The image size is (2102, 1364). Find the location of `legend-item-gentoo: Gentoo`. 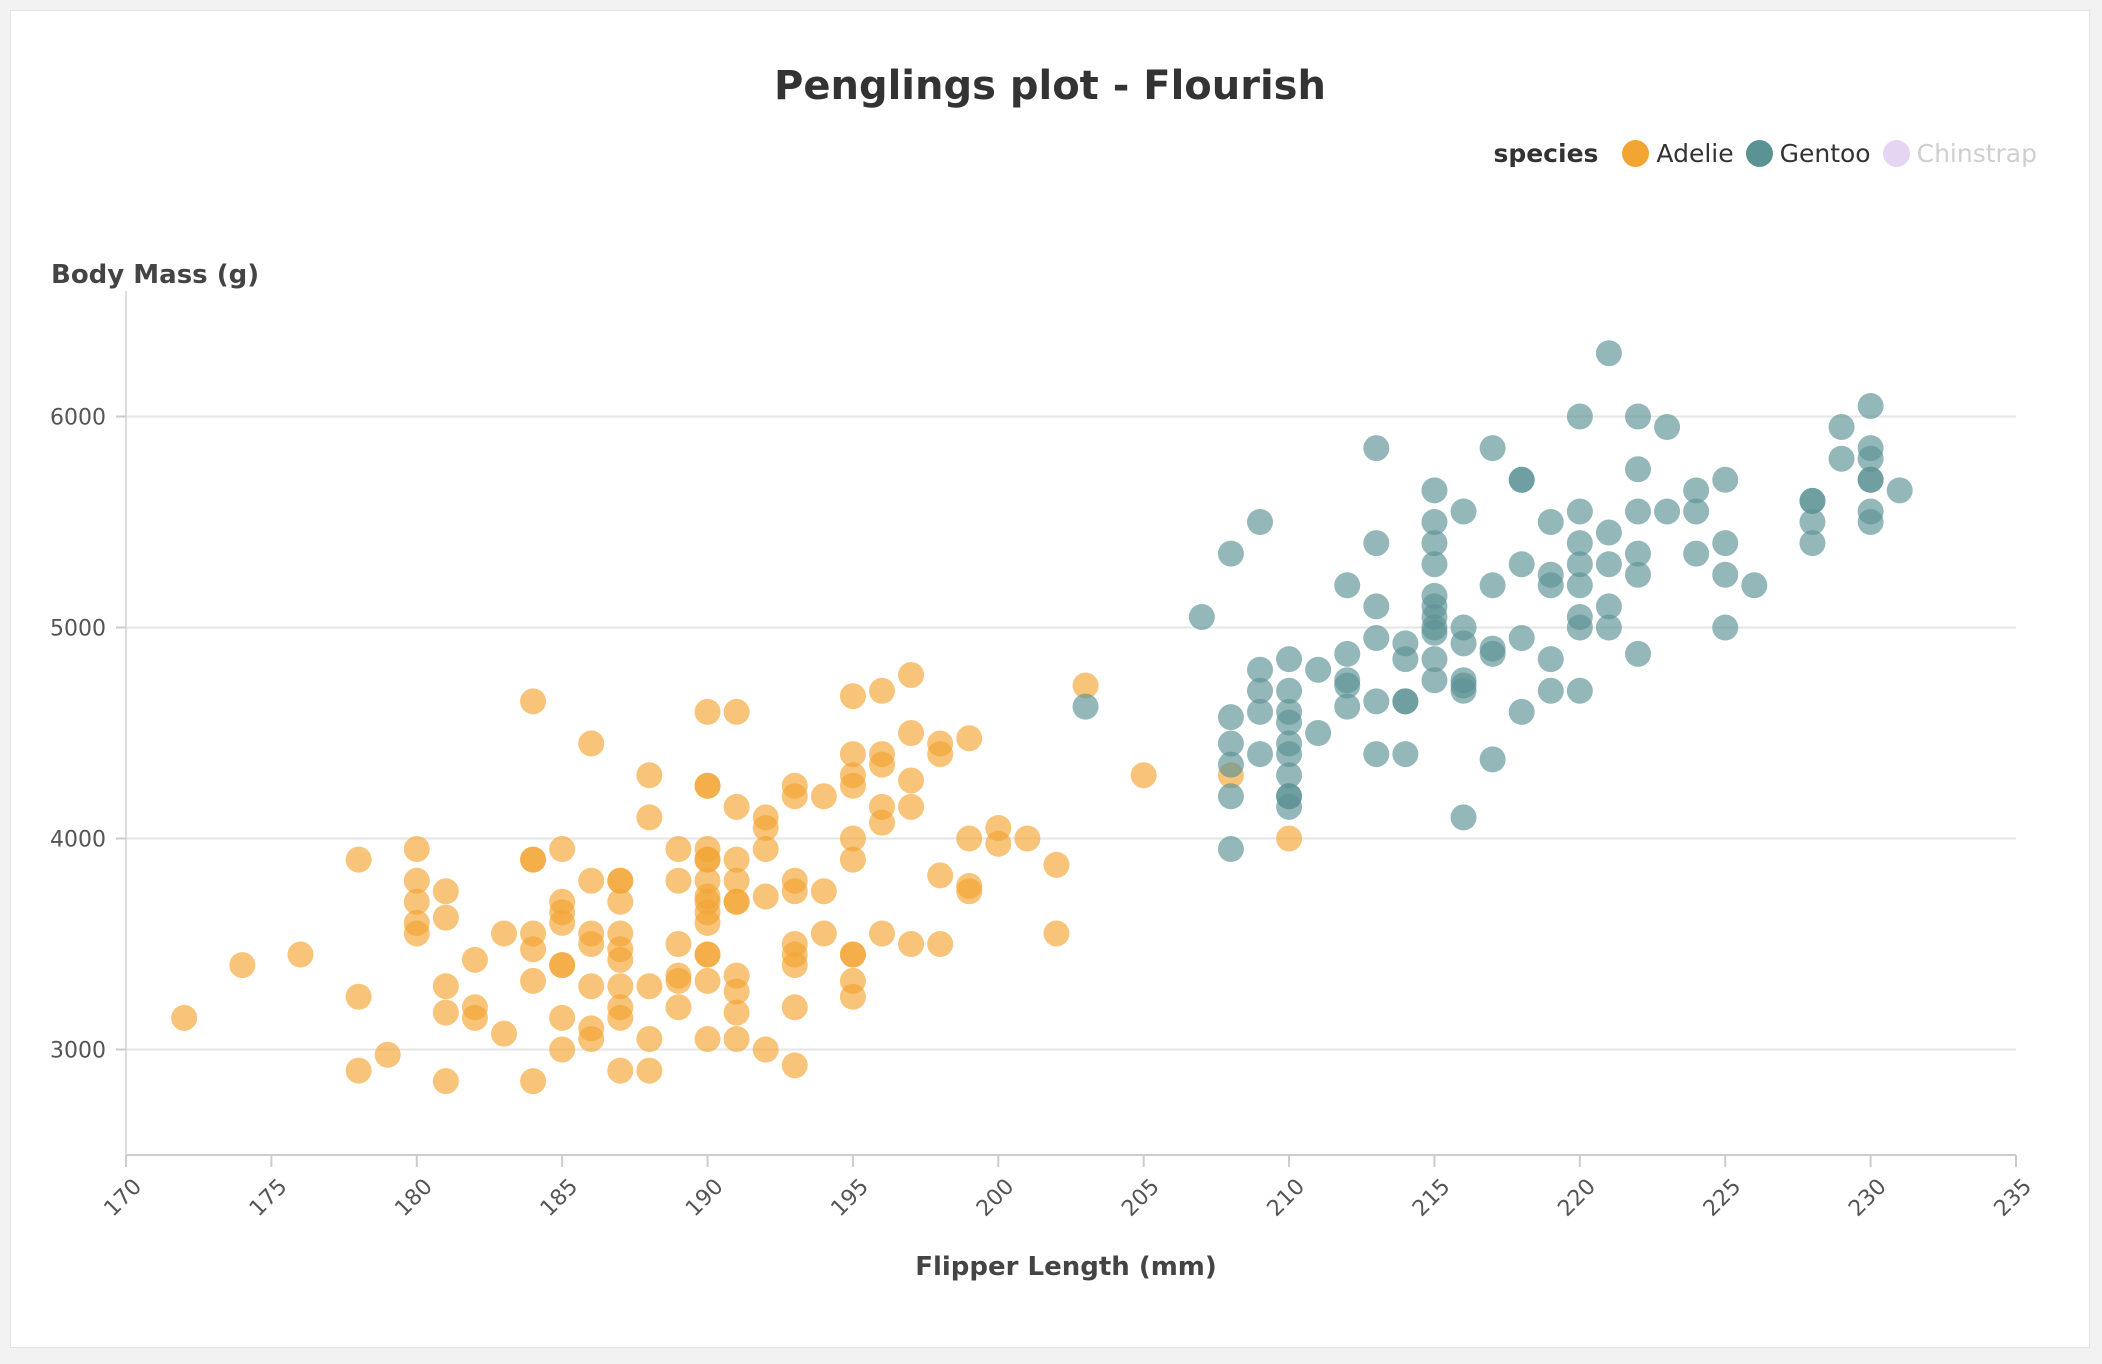

legend-item-gentoo: Gentoo is located at coordinates (1808, 153).